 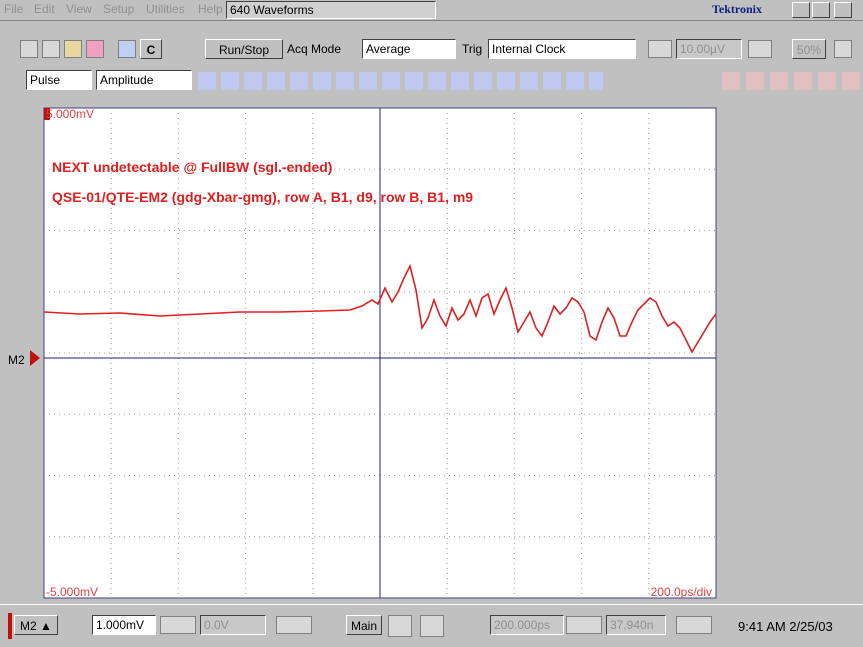 I want to click on channel-label: M2, so click(x=28, y=626).